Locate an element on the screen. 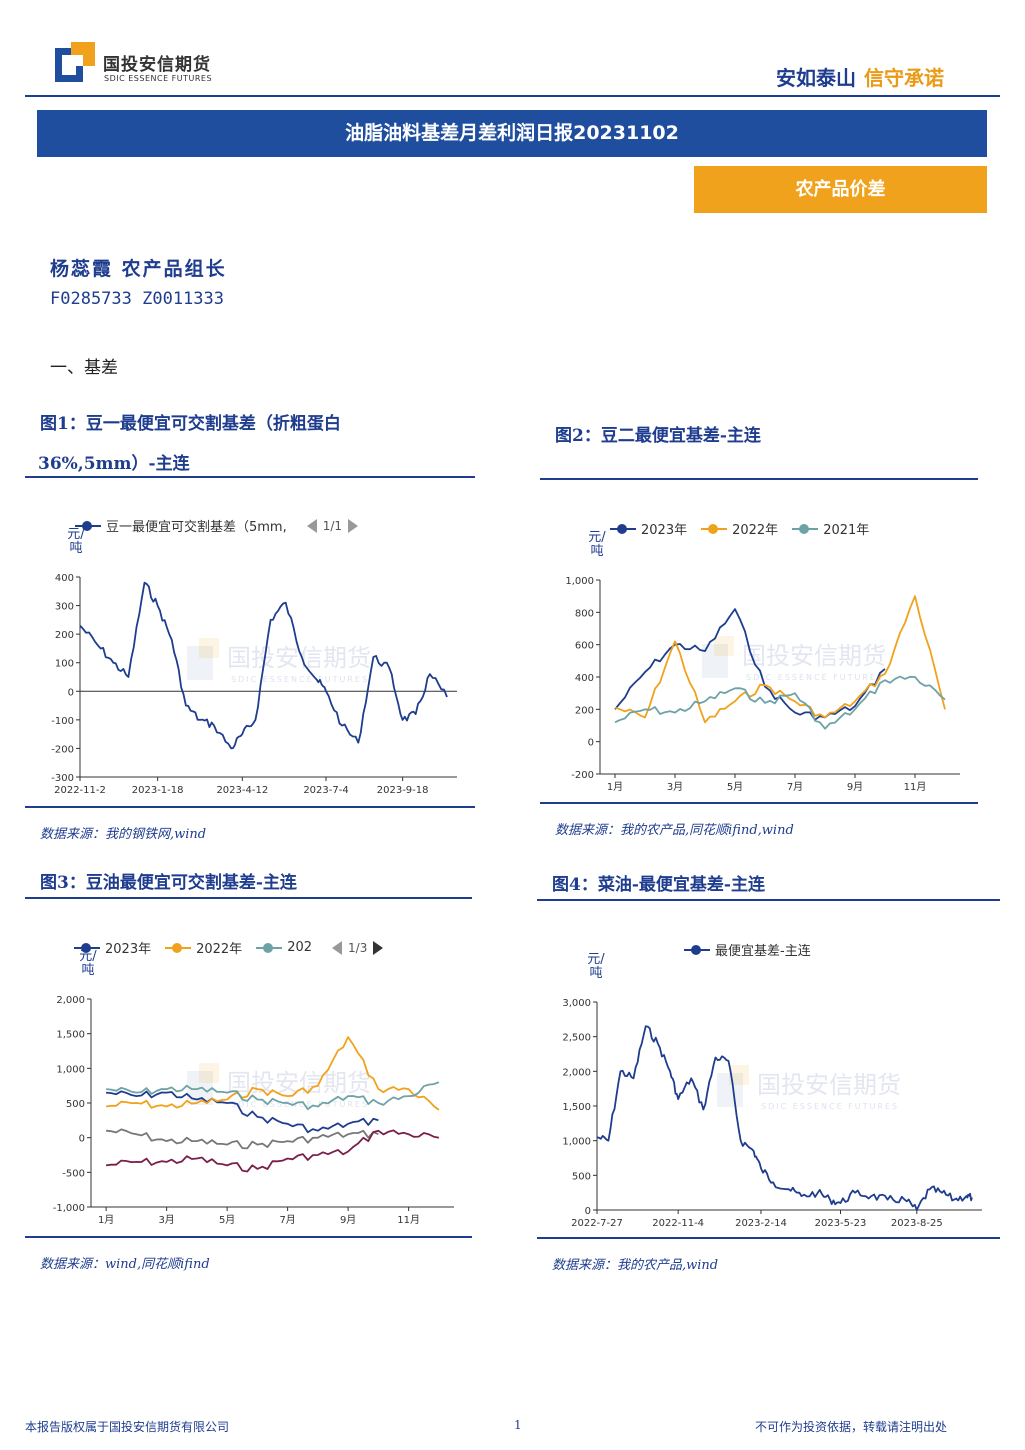 The width and height of the screenshot is (1025, 1450). y-tick-label: 100 is located at coordinates (64, 664).